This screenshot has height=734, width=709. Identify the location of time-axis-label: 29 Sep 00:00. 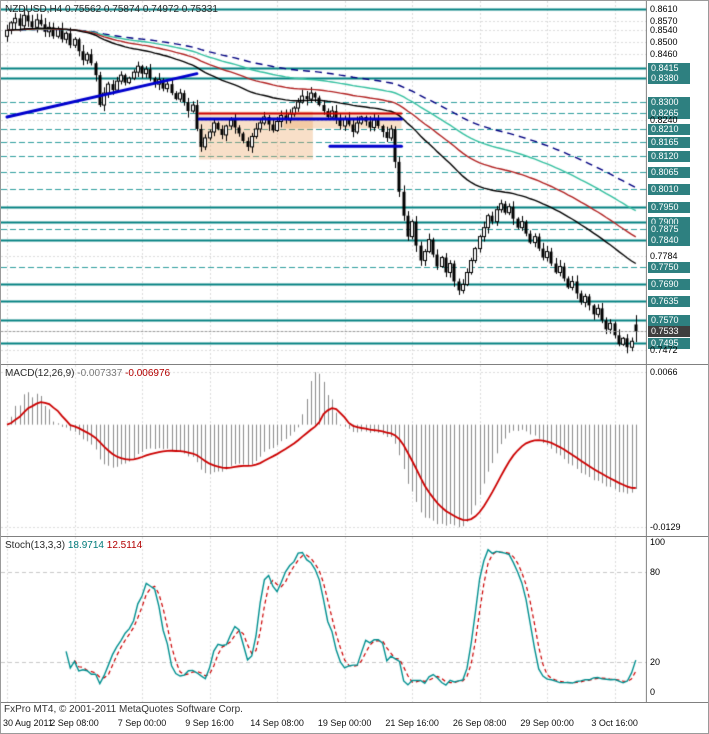
(547, 723).